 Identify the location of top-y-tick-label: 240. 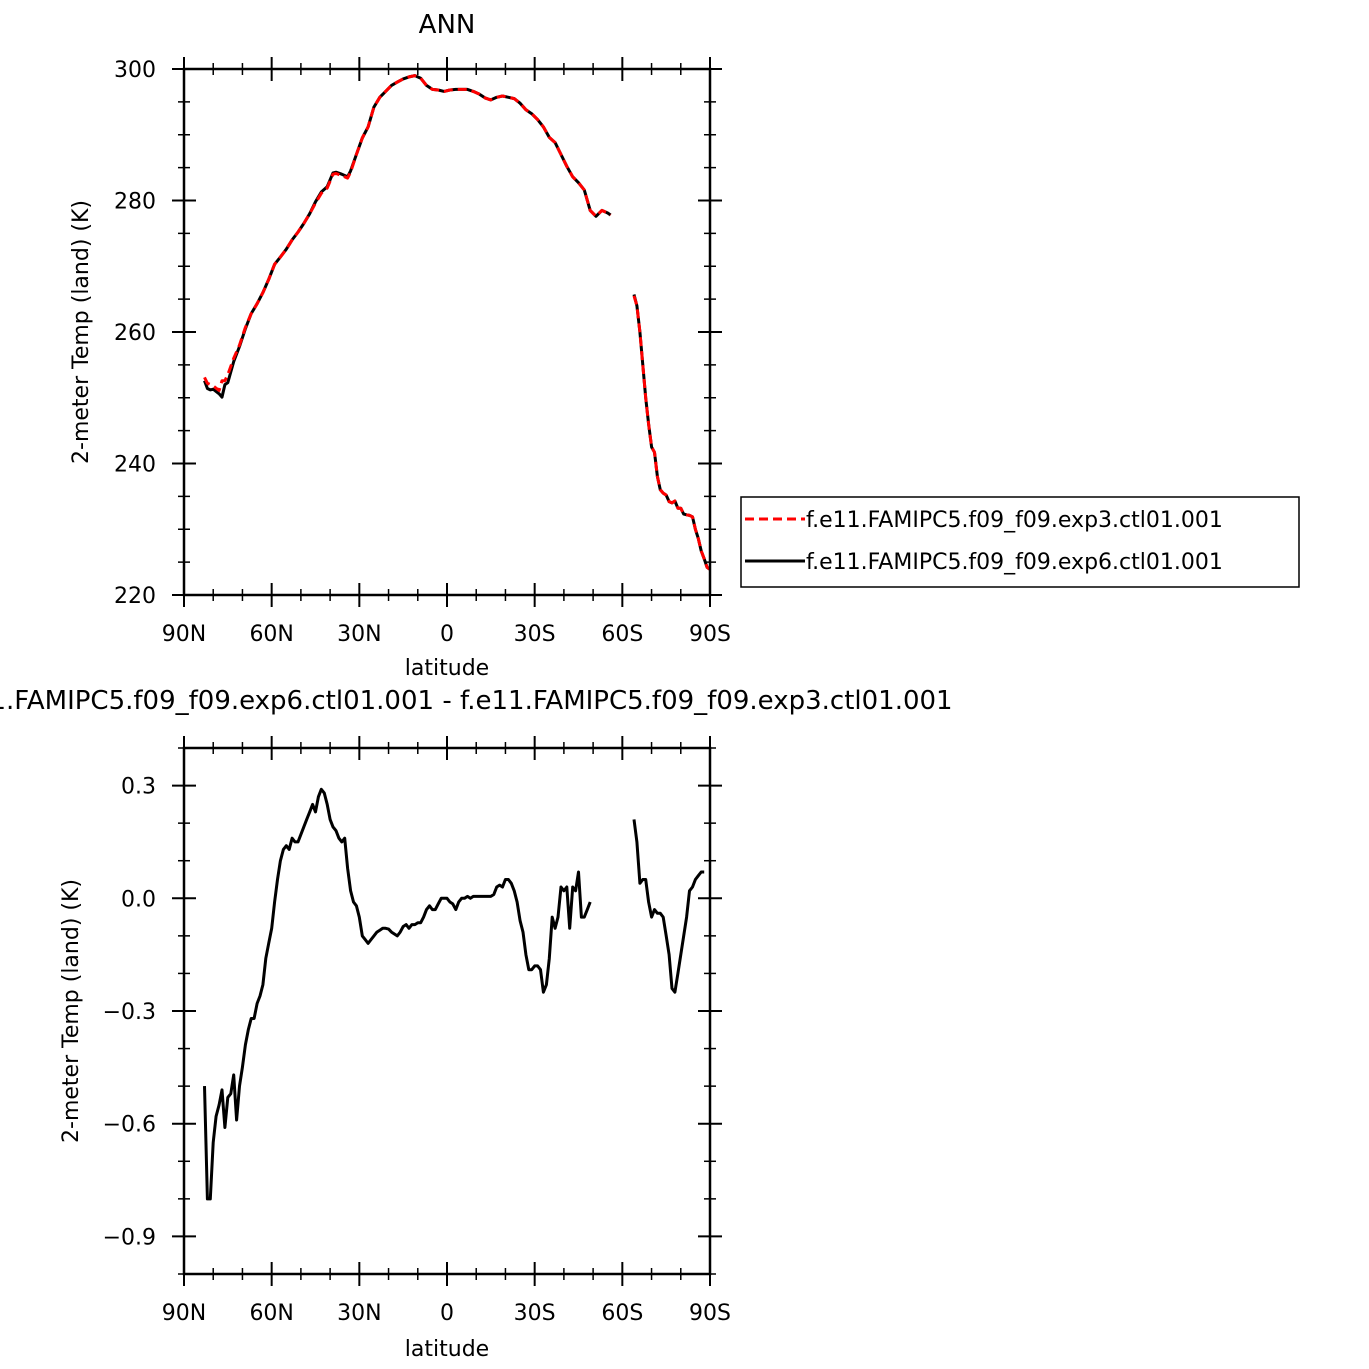
(135, 465).